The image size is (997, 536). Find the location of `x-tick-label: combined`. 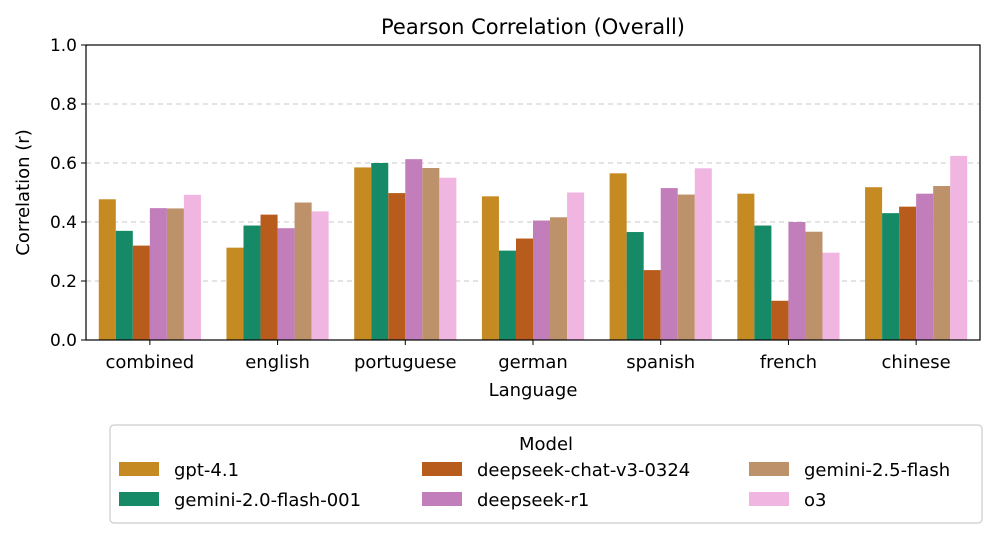

x-tick-label: combined is located at coordinates (149, 362).